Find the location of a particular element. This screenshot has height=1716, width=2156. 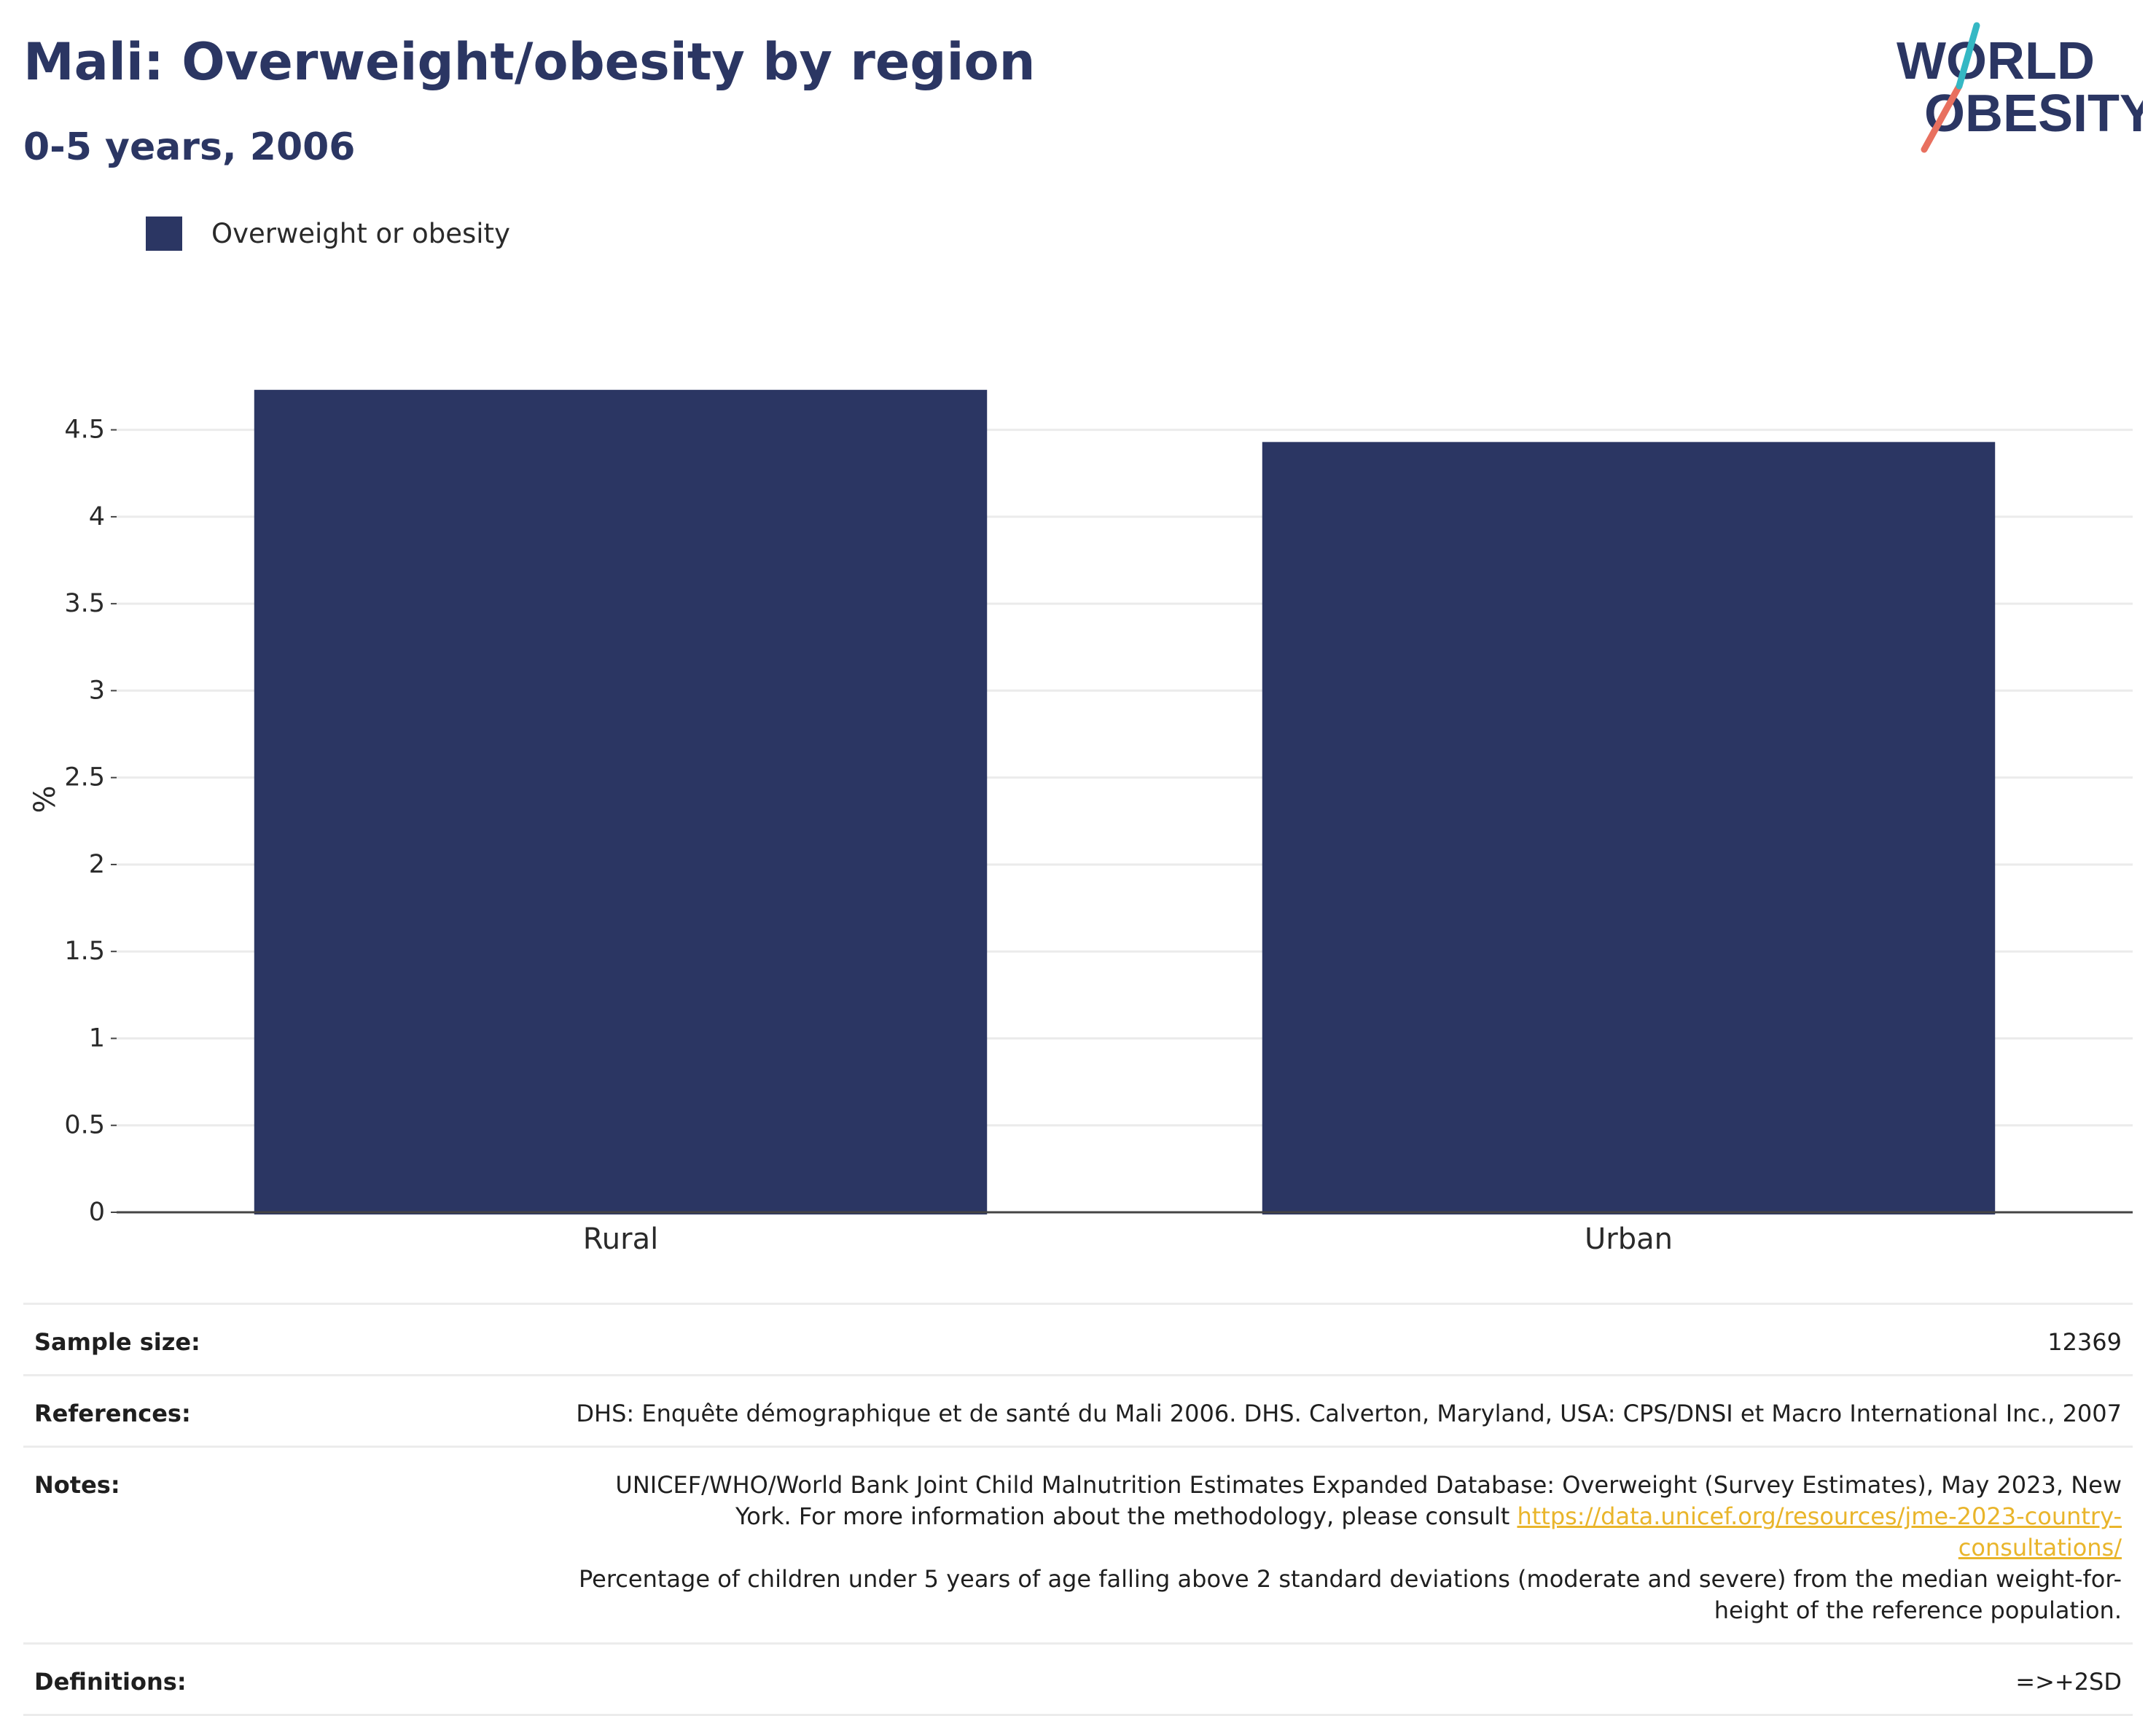

notes-label: Notes: is located at coordinates (77, 1485).